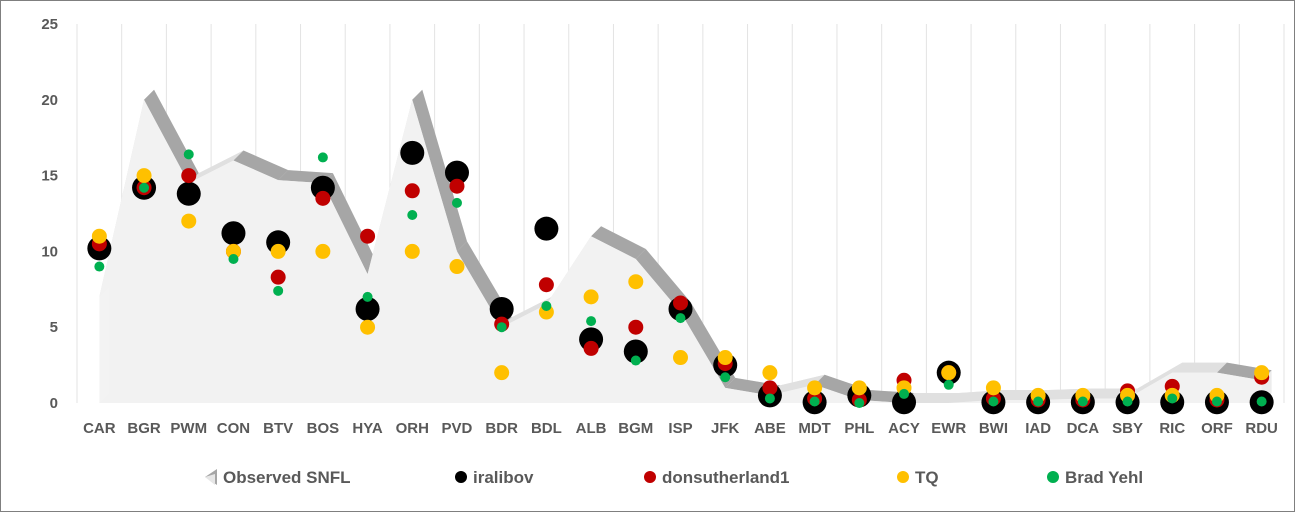  What do you see at coordinates (993, 428) in the screenshot?
I see `x-tick-label-bwi: BWI` at bounding box center [993, 428].